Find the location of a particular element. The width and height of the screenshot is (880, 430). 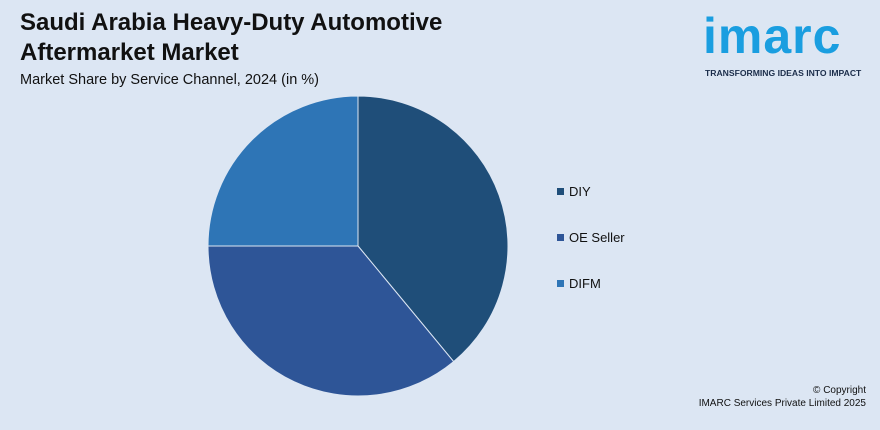

legend-item-oe-seller: OE Seller is located at coordinates (591, 237).